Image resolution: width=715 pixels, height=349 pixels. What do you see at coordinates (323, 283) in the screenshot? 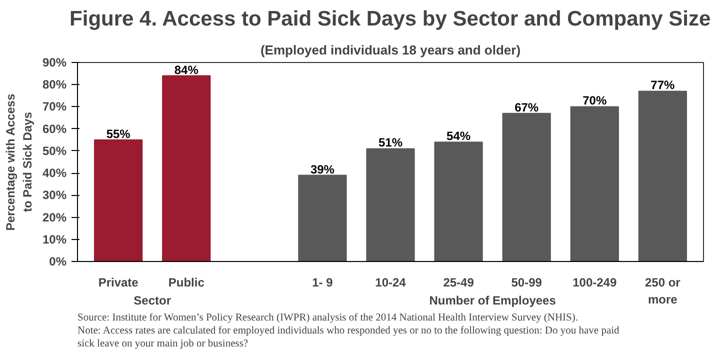
I see `x-tick-label: 1- 9` at bounding box center [323, 283].